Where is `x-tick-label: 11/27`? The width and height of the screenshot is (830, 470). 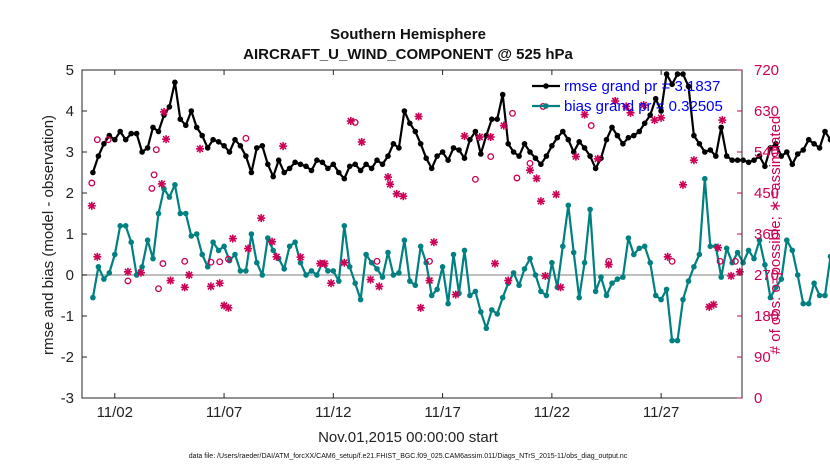
x-tick-label: 11/27 is located at coordinates (661, 412).